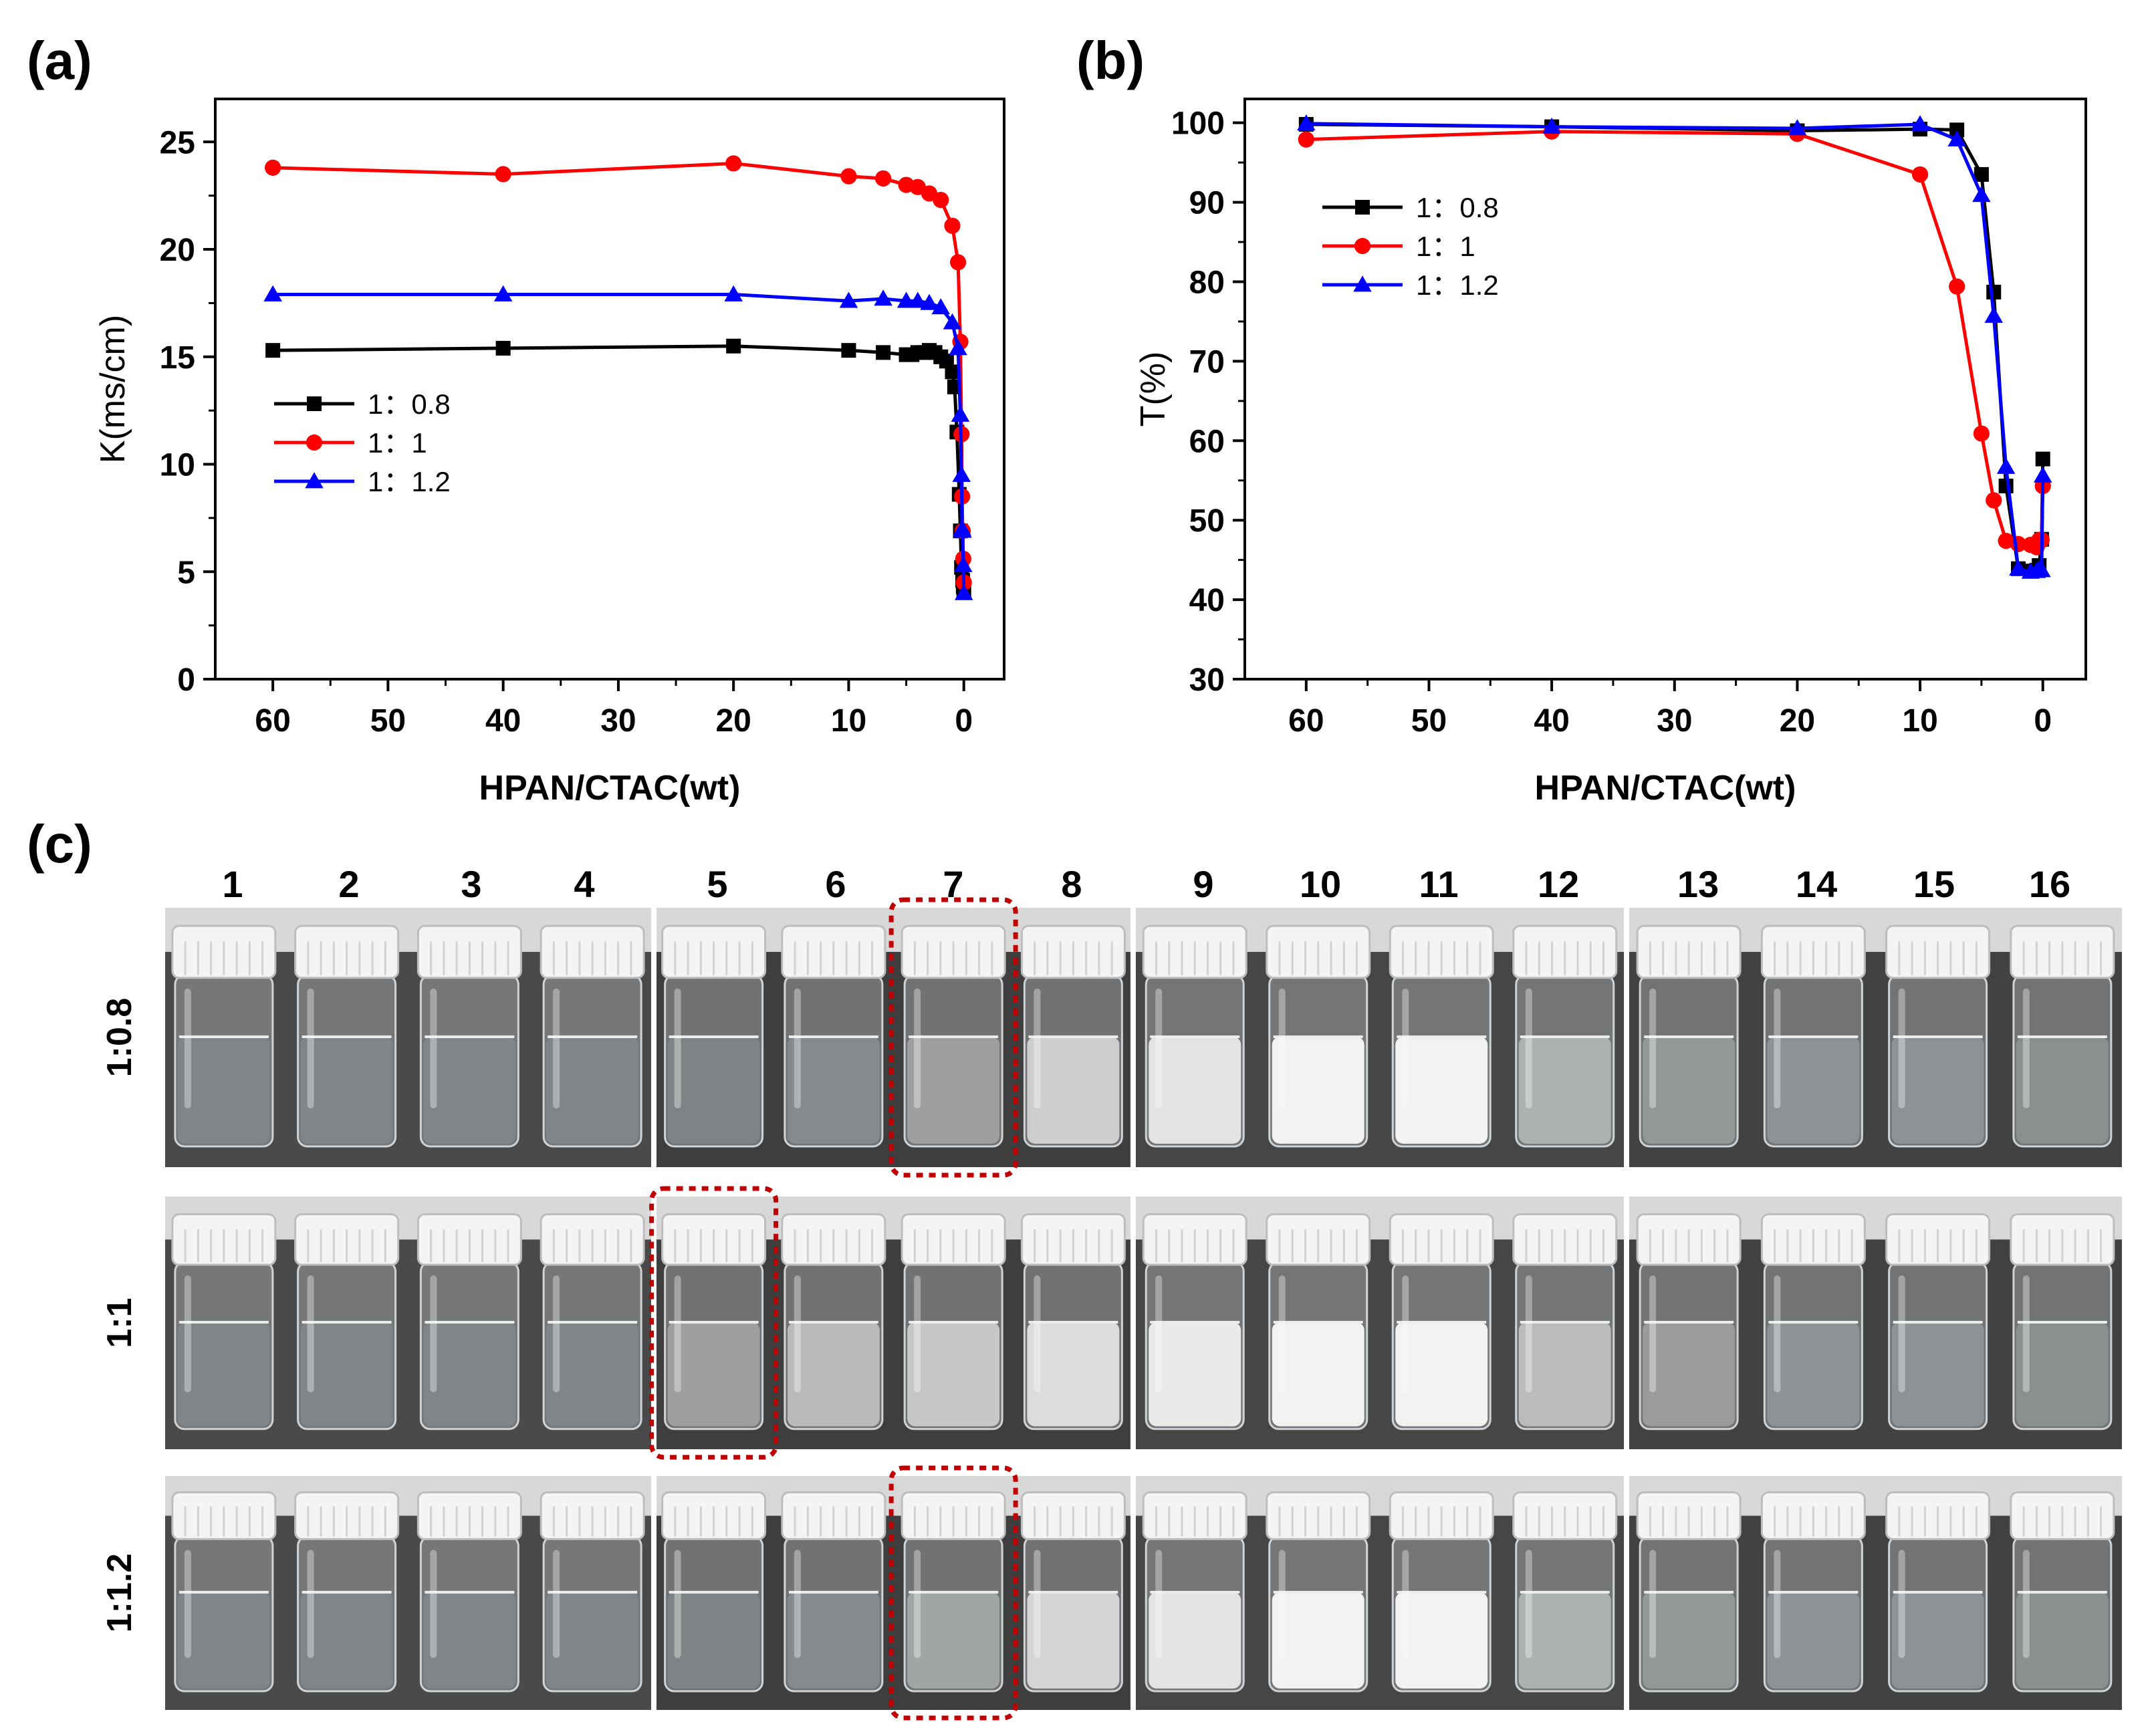 Image resolution: width=2152 pixels, height=1736 pixels. Describe the element at coordinates (119, 1593) in the screenshot. I see `vial-row-label: 1:1.2` at that location.